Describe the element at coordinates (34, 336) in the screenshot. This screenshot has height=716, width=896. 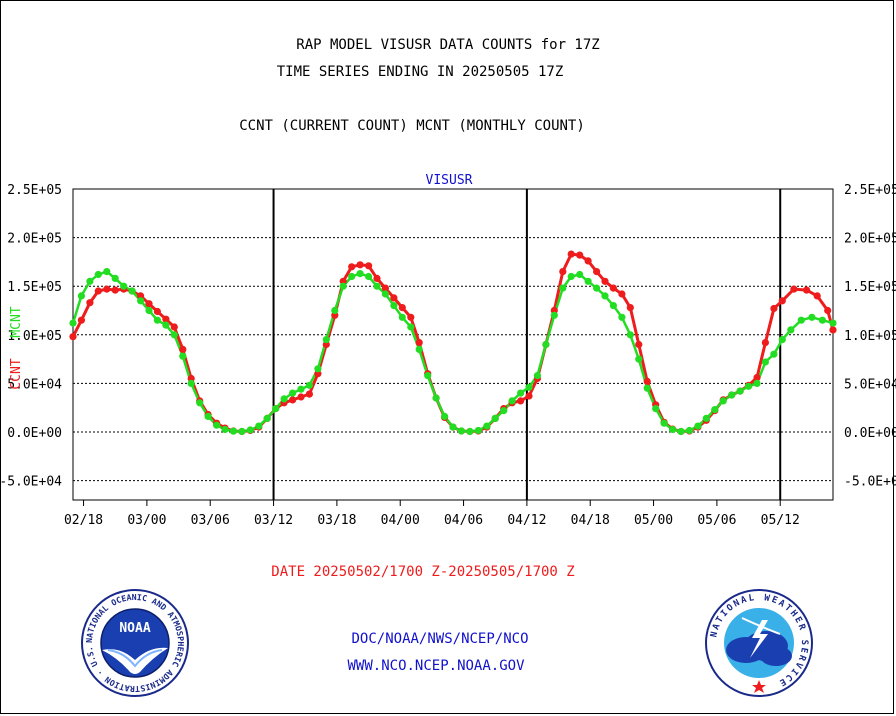
I see `left-axis-label-3: 1.0E+05` at that location.